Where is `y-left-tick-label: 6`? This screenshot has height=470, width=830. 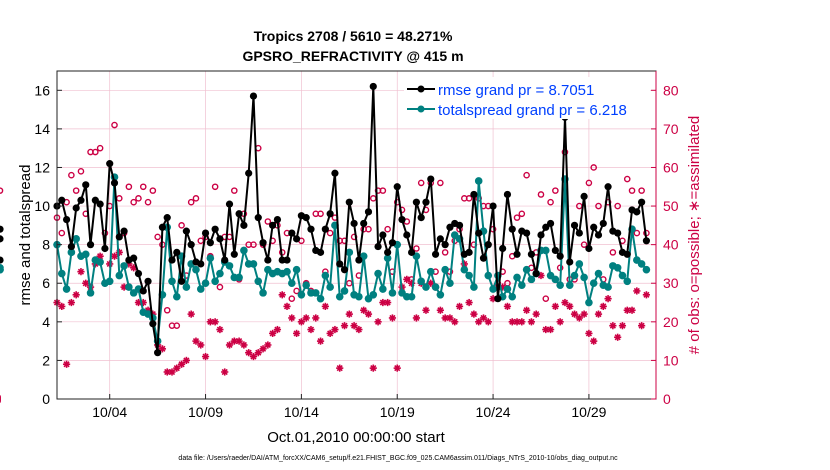
y-left-tick-label: 6 is located at coordinates (46, 283).